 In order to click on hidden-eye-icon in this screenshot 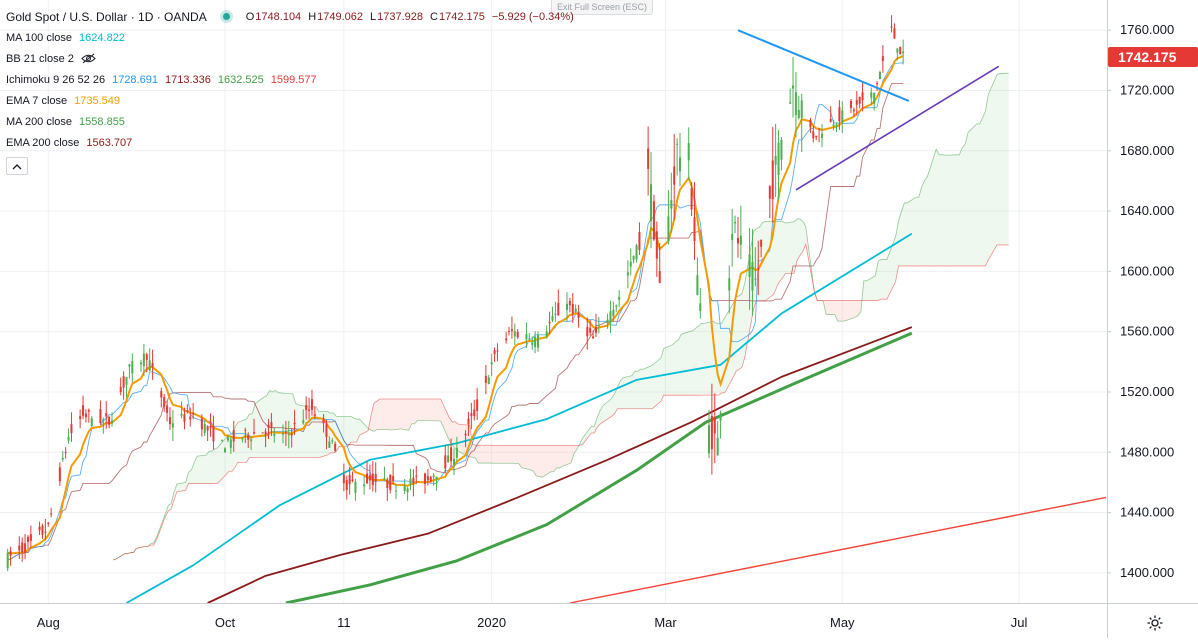, I will do `click(88, 58)`.